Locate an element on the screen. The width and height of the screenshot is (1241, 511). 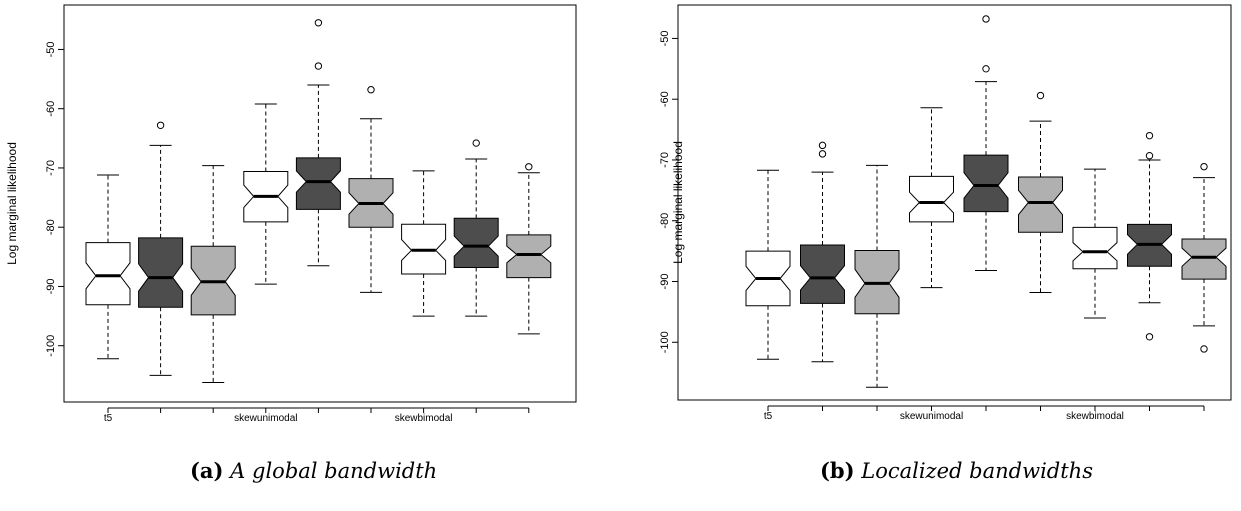
caption-b: (b) Localized bandwidths is located at coordinates (956, 470).